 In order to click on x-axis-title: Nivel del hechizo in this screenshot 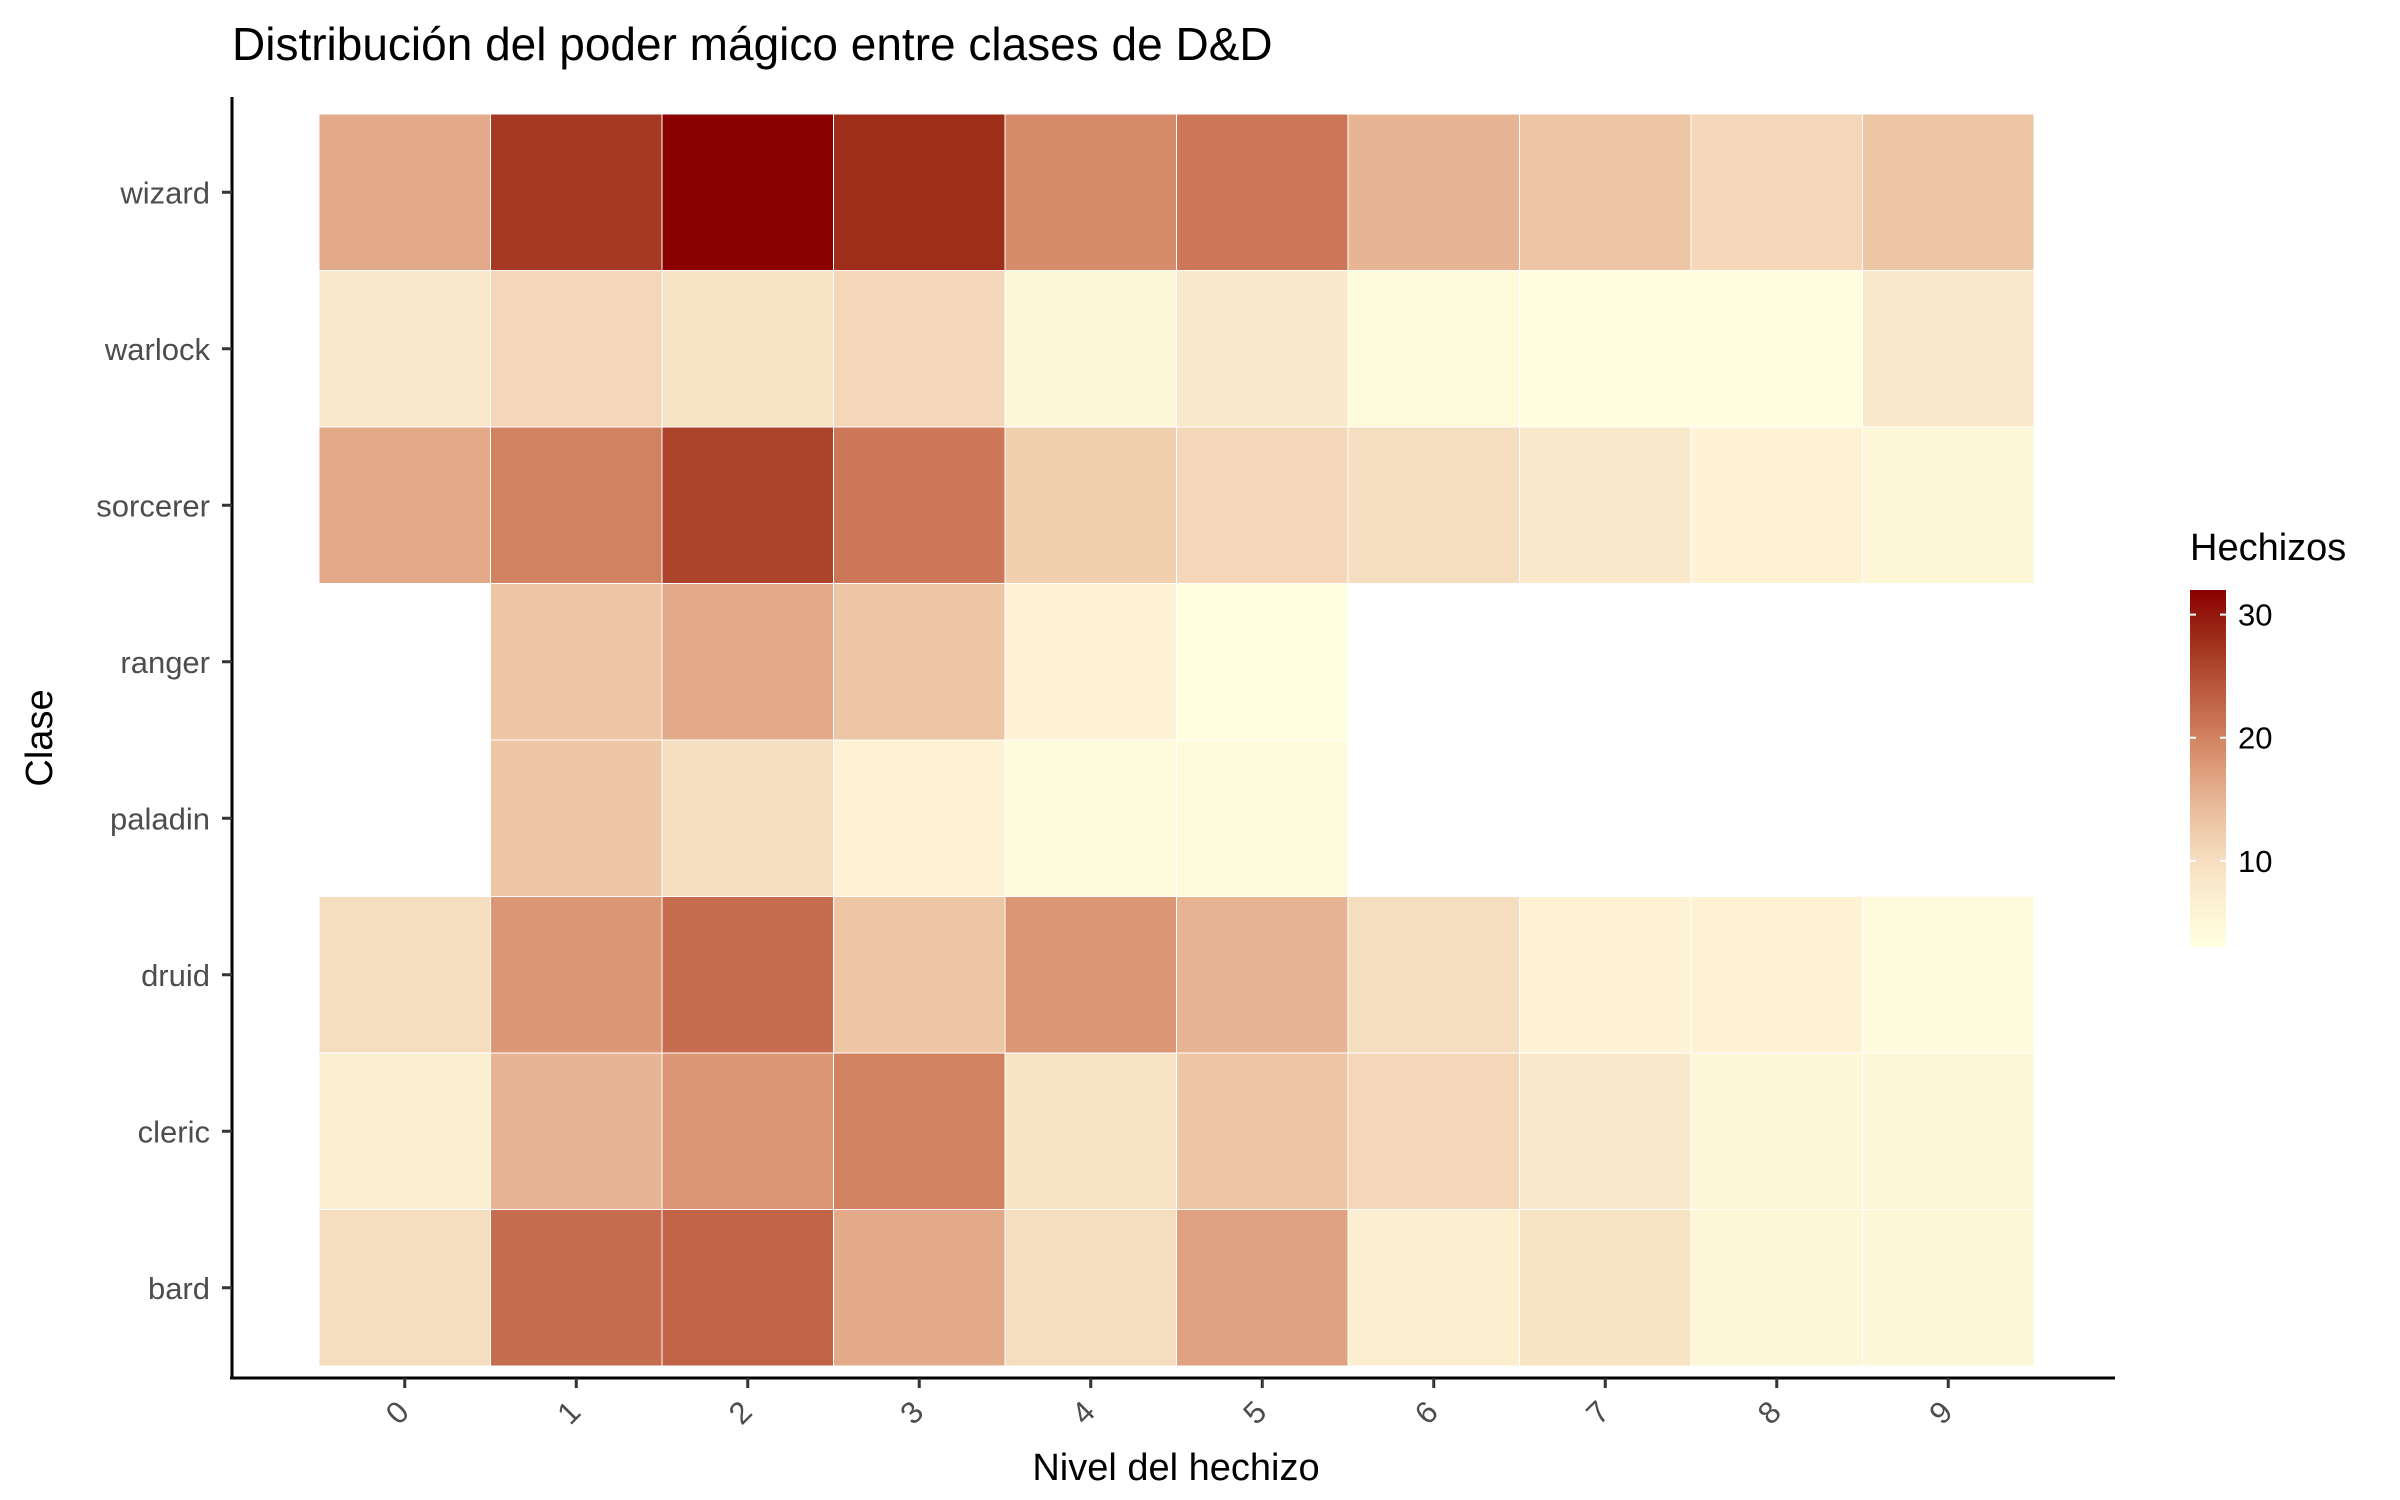, I will do `click(1175, 1468)`.